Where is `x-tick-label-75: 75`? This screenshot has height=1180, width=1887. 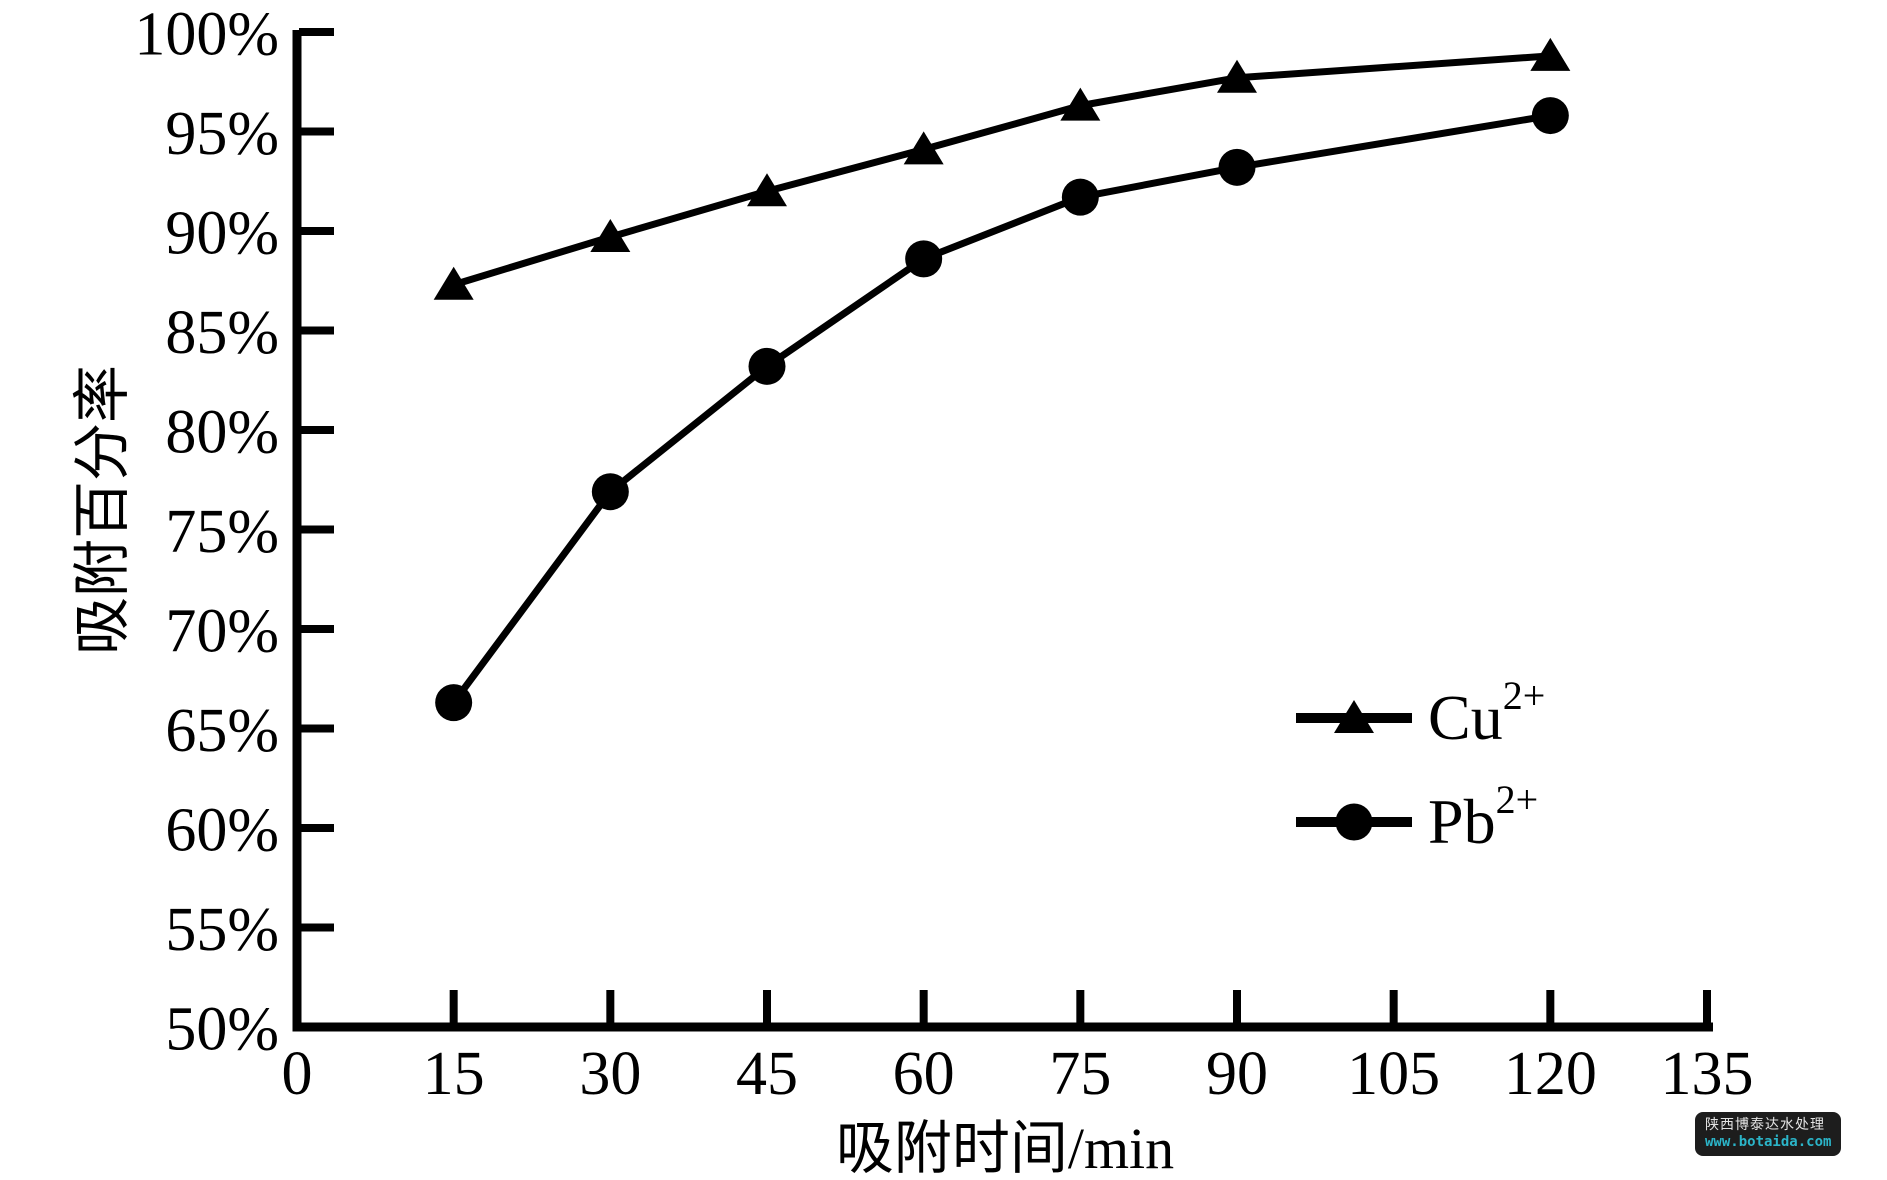
x-tick-label-75: 75 is located at coordinates (1080, 1074).